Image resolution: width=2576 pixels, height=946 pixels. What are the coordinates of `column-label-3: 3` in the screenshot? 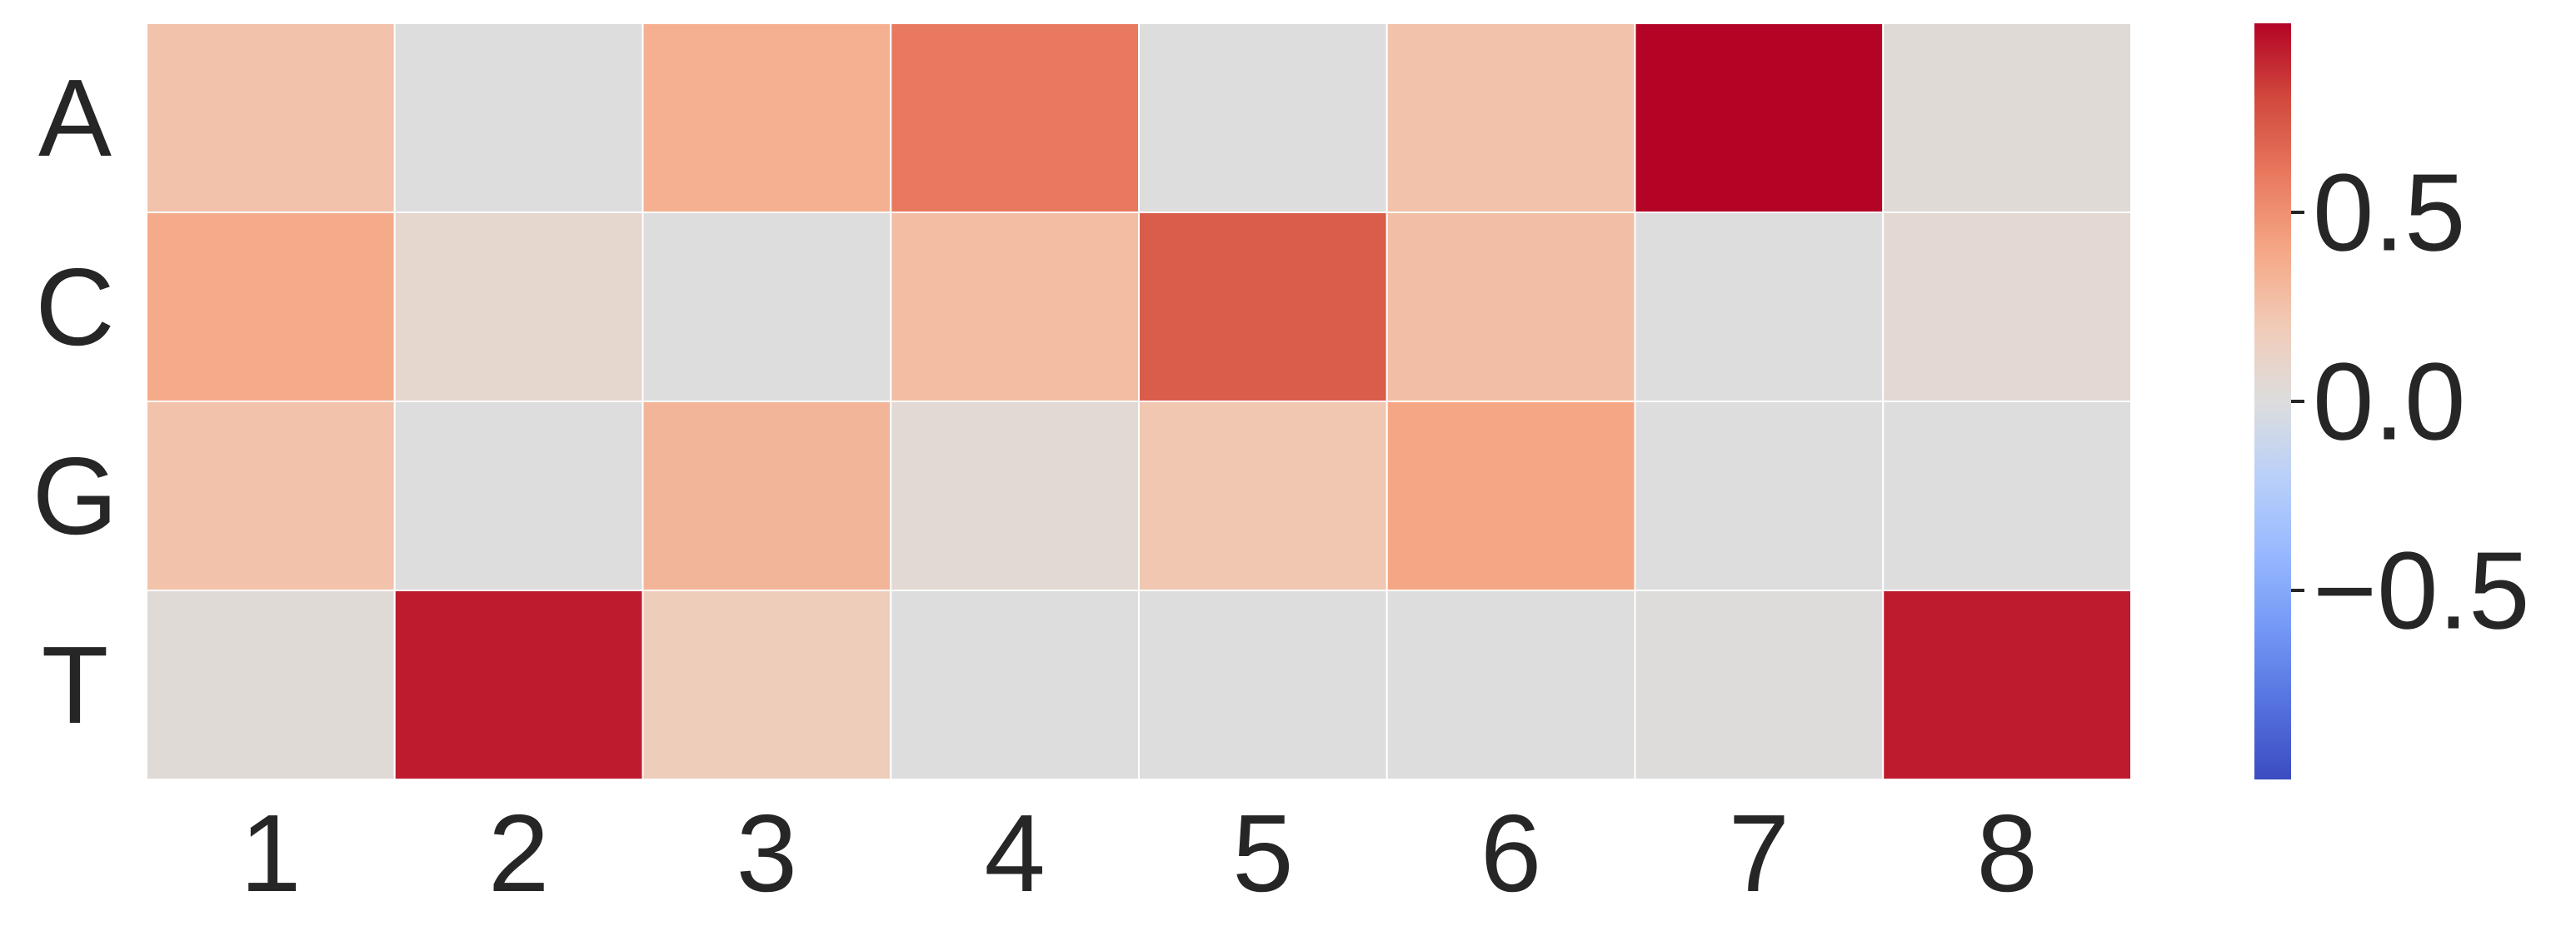 It's located at (766, 853).